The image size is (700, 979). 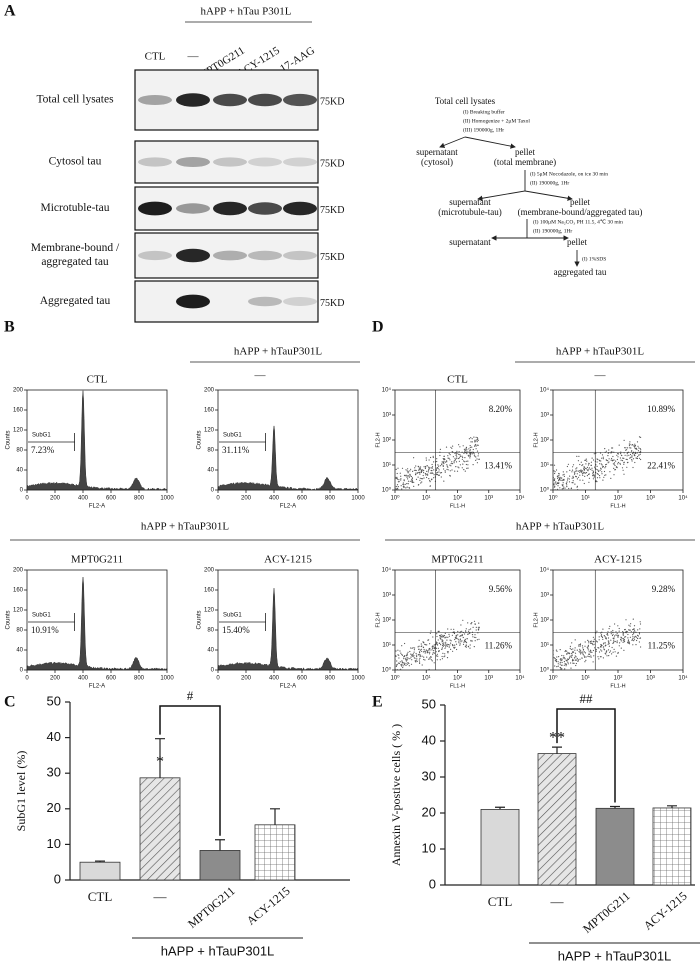 I want to click on x-tick-label: 10⁰, so click(x=553, y=678).